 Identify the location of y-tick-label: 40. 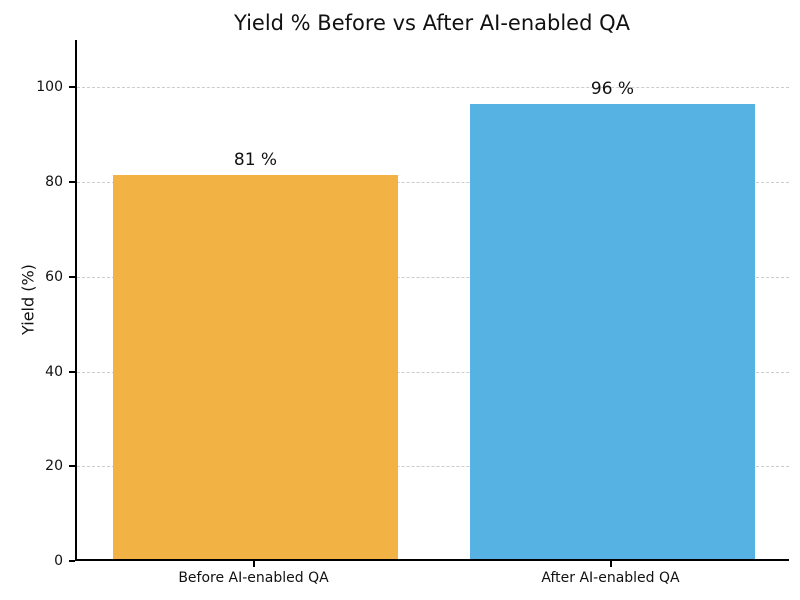
(54, 371).